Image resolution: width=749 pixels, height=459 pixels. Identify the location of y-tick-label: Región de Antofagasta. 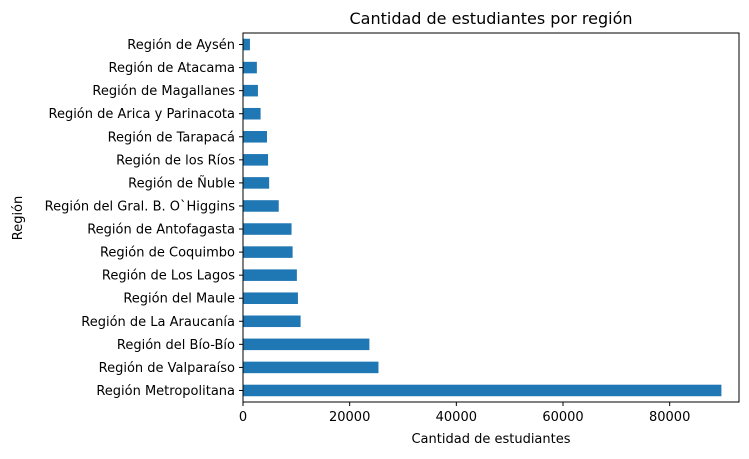
(161, 230).